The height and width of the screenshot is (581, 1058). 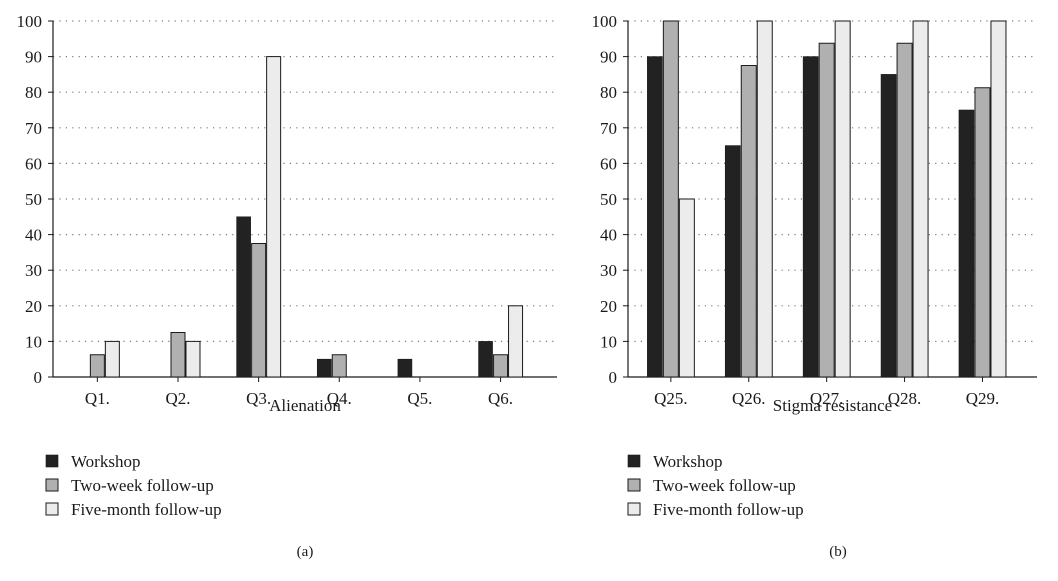 I want to click on panel-b-xtick-label: Q25., so click(x=671, y=398).